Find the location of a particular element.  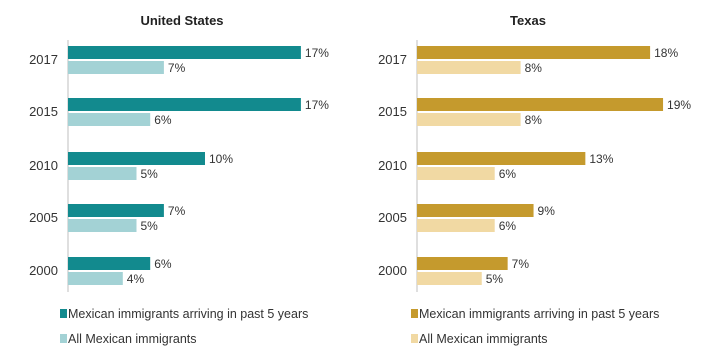

us-data-label-all-2017: 7% is located at coordinates (177, 68).